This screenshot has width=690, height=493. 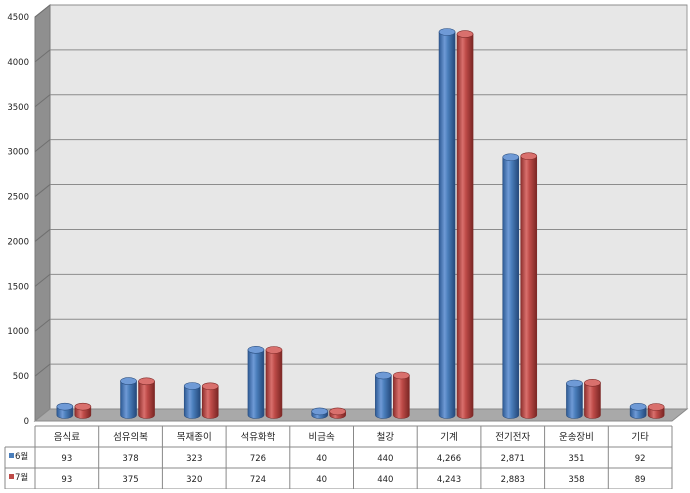 What do you see at coordinates (258, 459) in the screenshot?
I see `data-label: 726` at bounding box center [258, 459].